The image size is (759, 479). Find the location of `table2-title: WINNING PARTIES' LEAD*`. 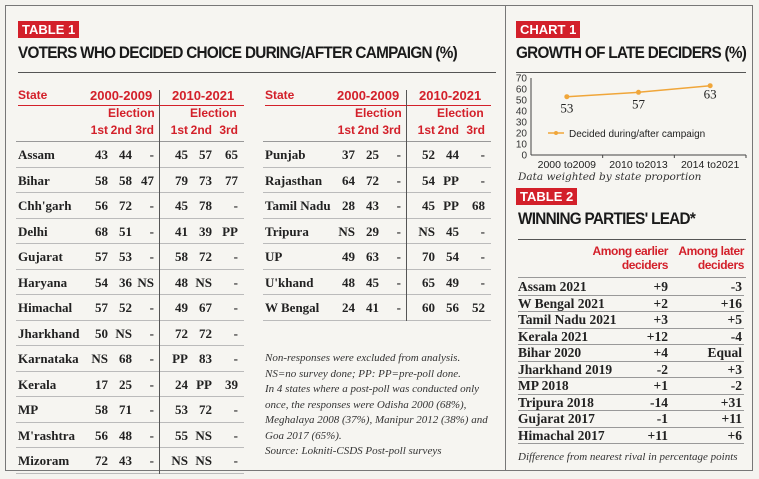

table2-title: WINNING PARTIES' LEAD* is located at coordinates (607, 218).